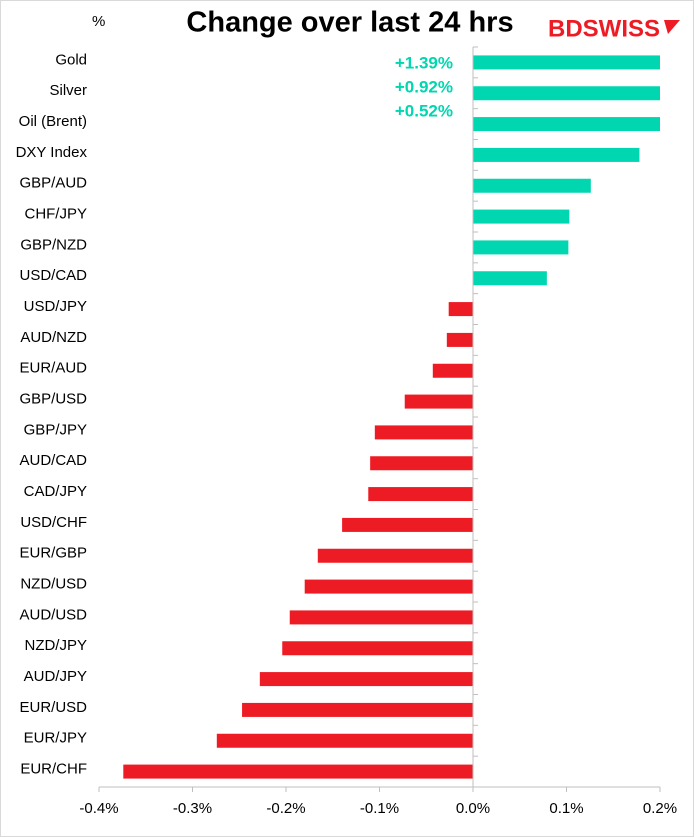 The image size is (694, 837). Describe the element at coordinates (424, 86) in the screenshot. I see `data-label: +0.92%` at that location.